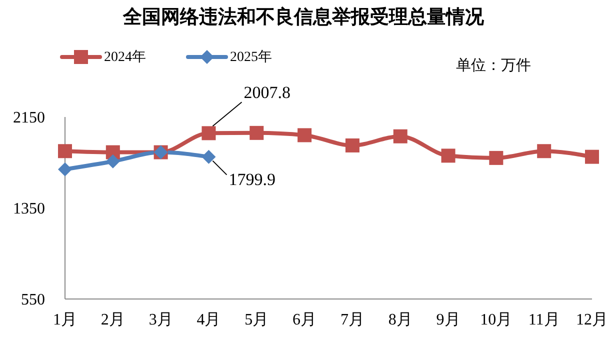 The image size is (607, 339). I want to click on legend-label: 2025年, so click(251, 57).